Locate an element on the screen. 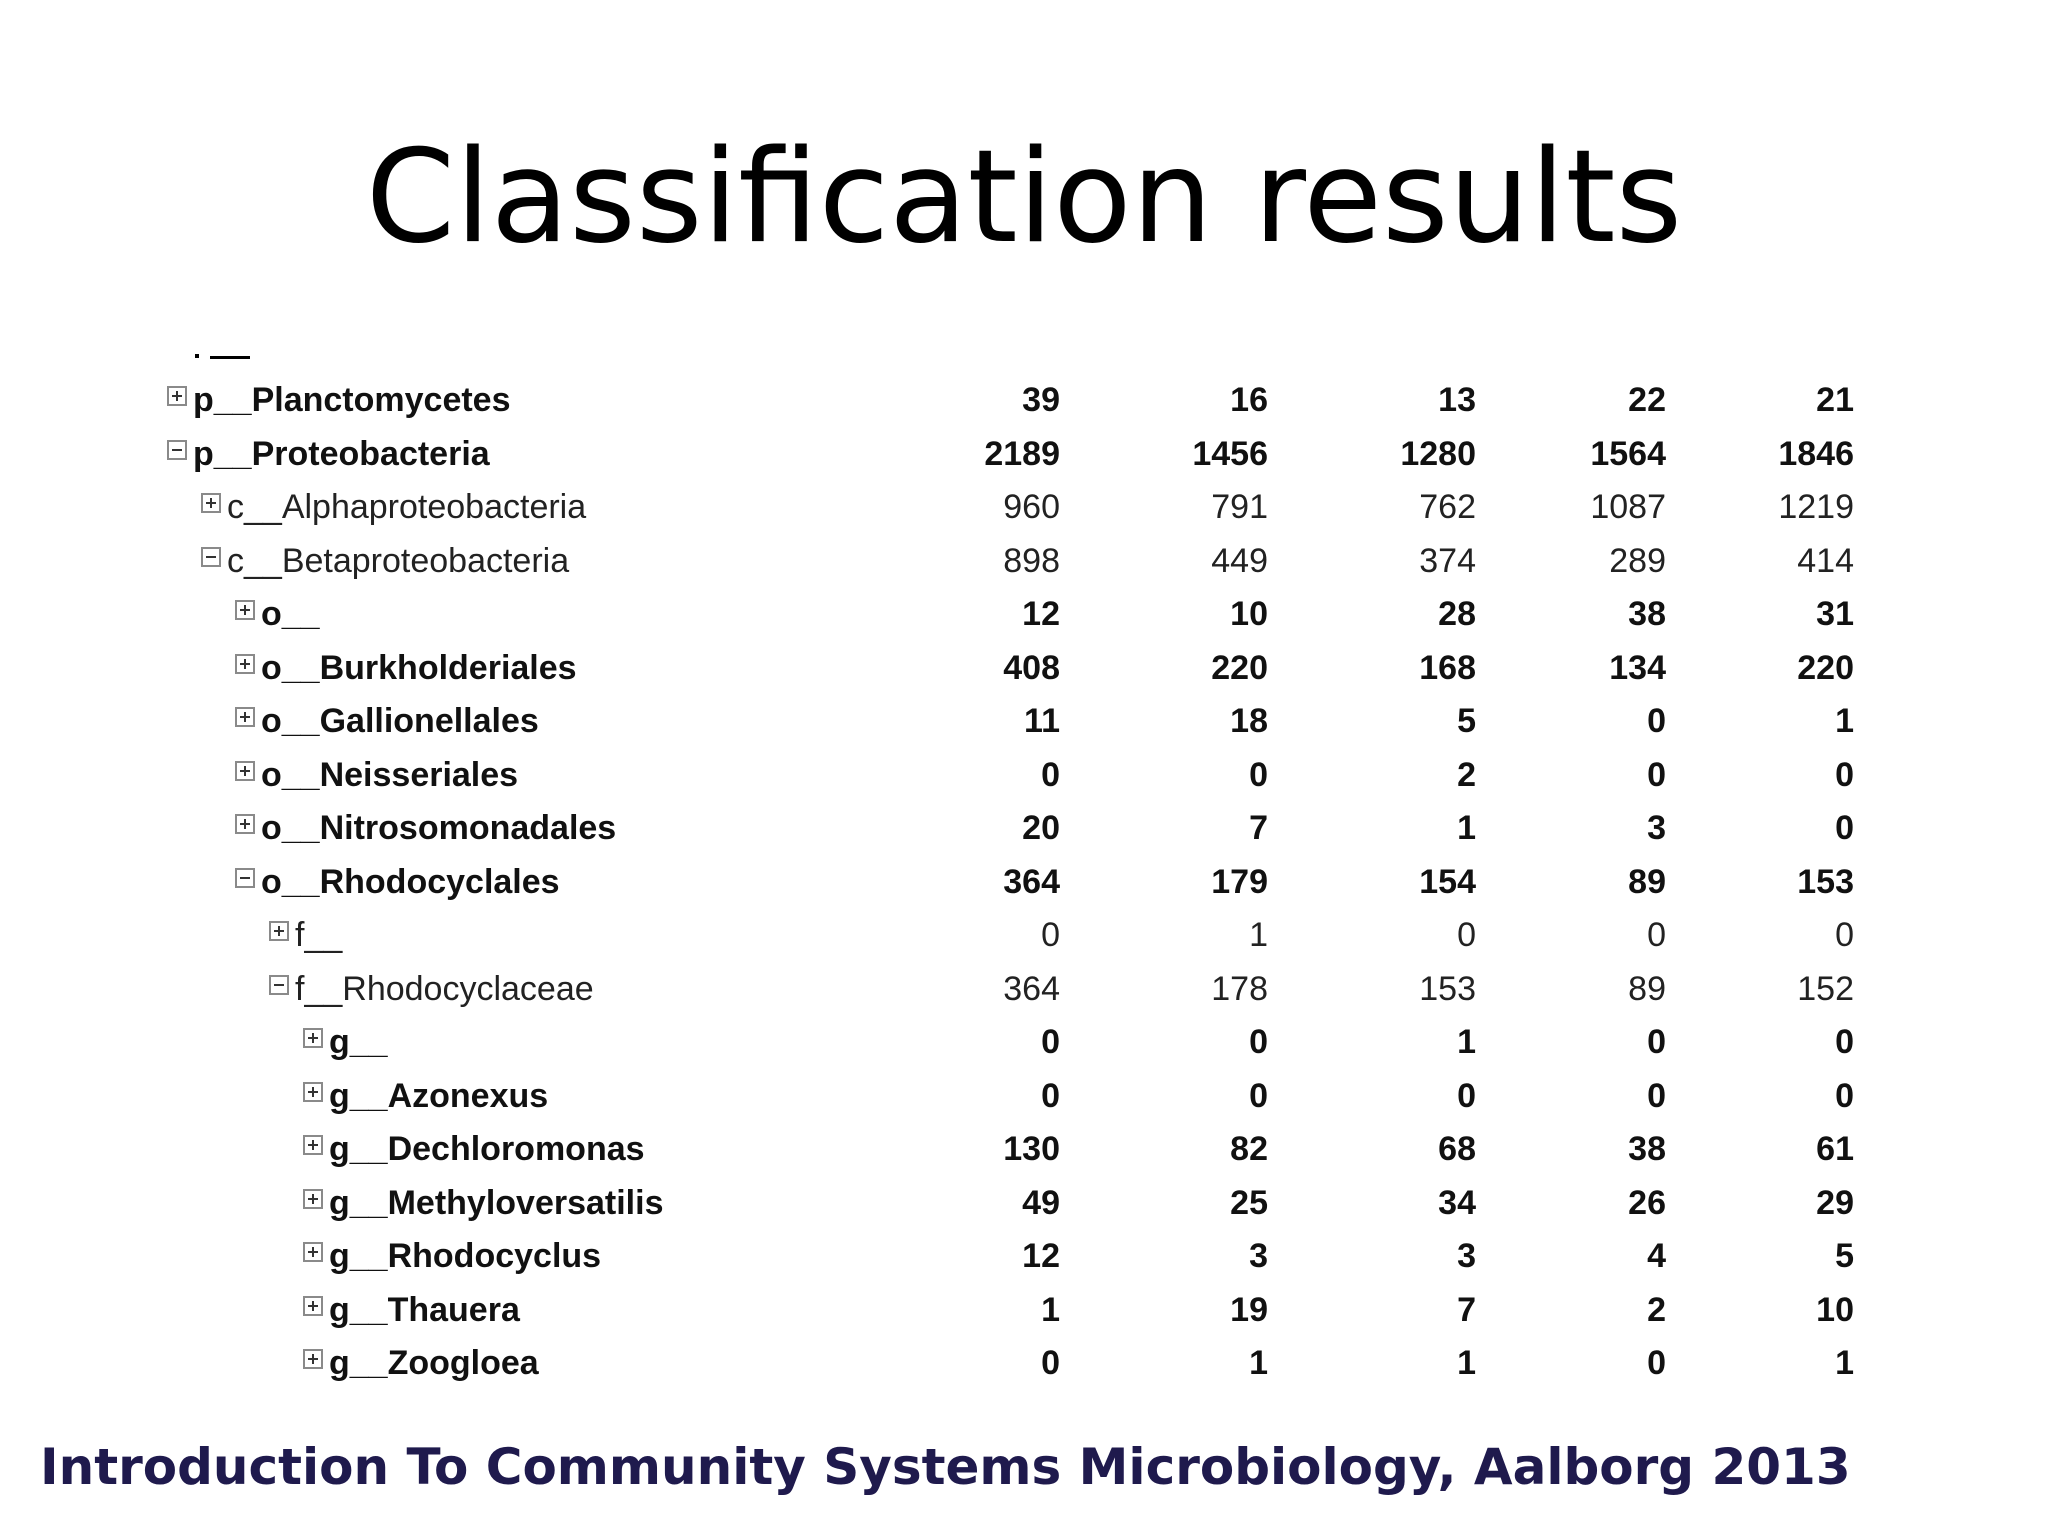  count-cell: 2 is located at coordinates (1466, 774).